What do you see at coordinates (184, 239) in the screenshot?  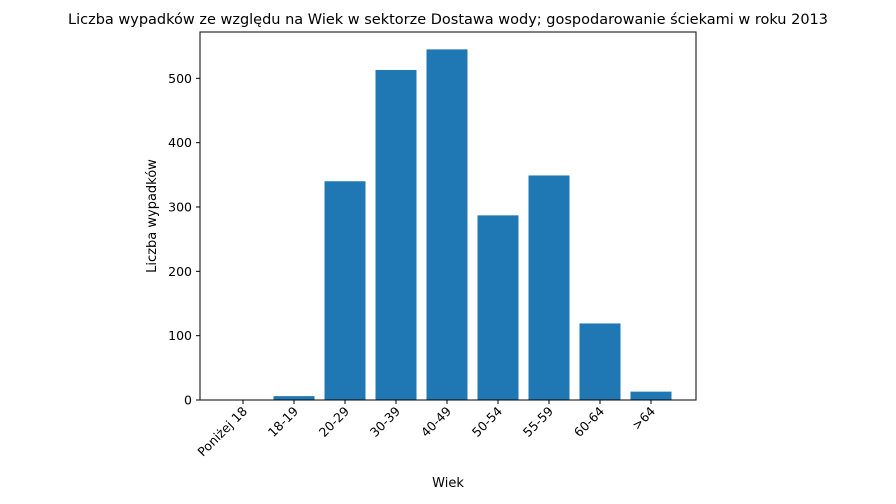 I see `y-axis: 0 100 200 300 400 500` at bounding box center [184, 239].